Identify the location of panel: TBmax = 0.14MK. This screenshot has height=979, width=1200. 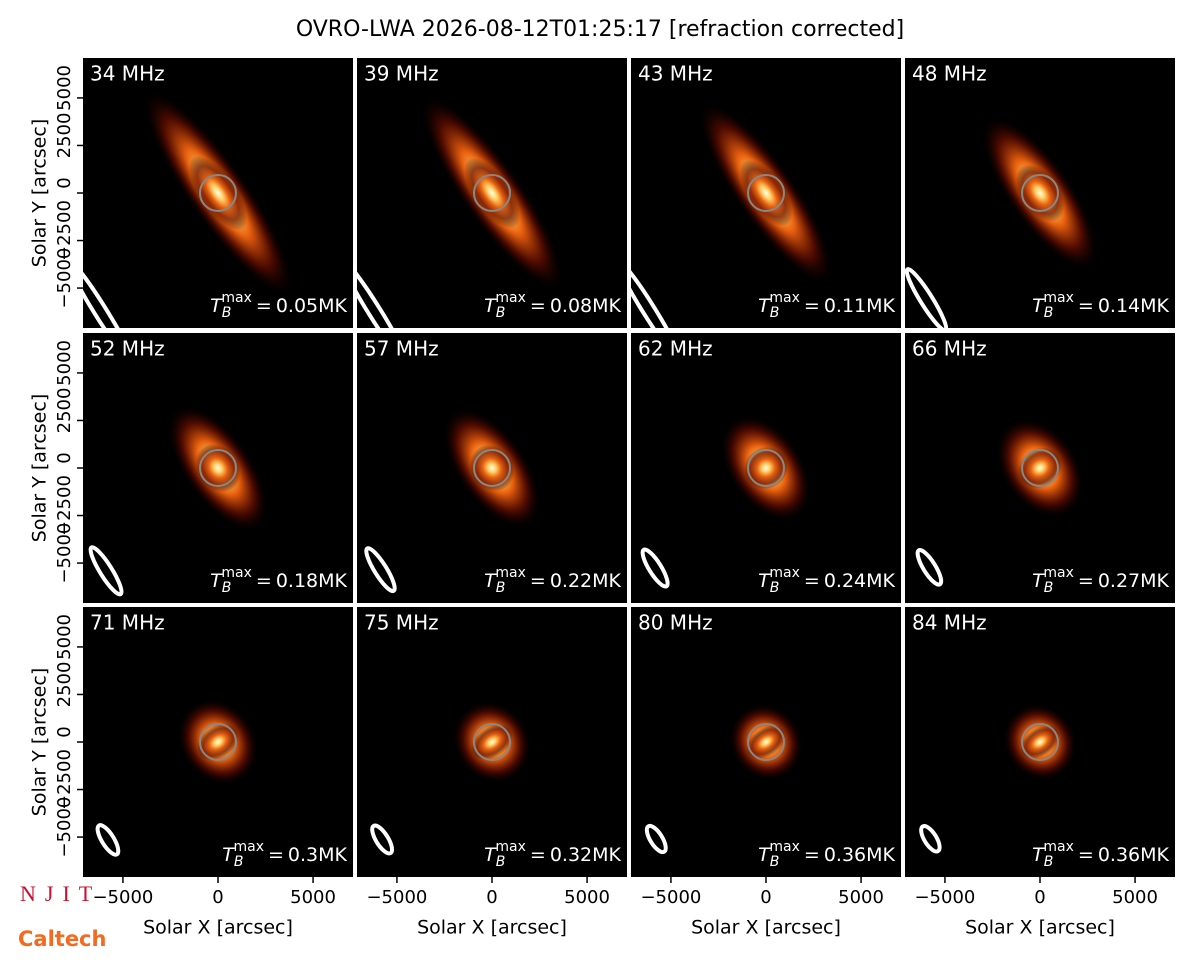
(1040, 193).